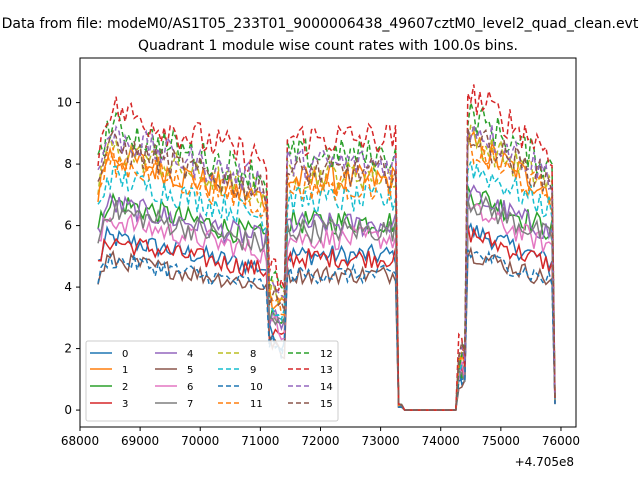  What do you see at coordinates (190, 370) in the screenshot?
I see `legend-label-5: 5` at bounding box center [190, 370].